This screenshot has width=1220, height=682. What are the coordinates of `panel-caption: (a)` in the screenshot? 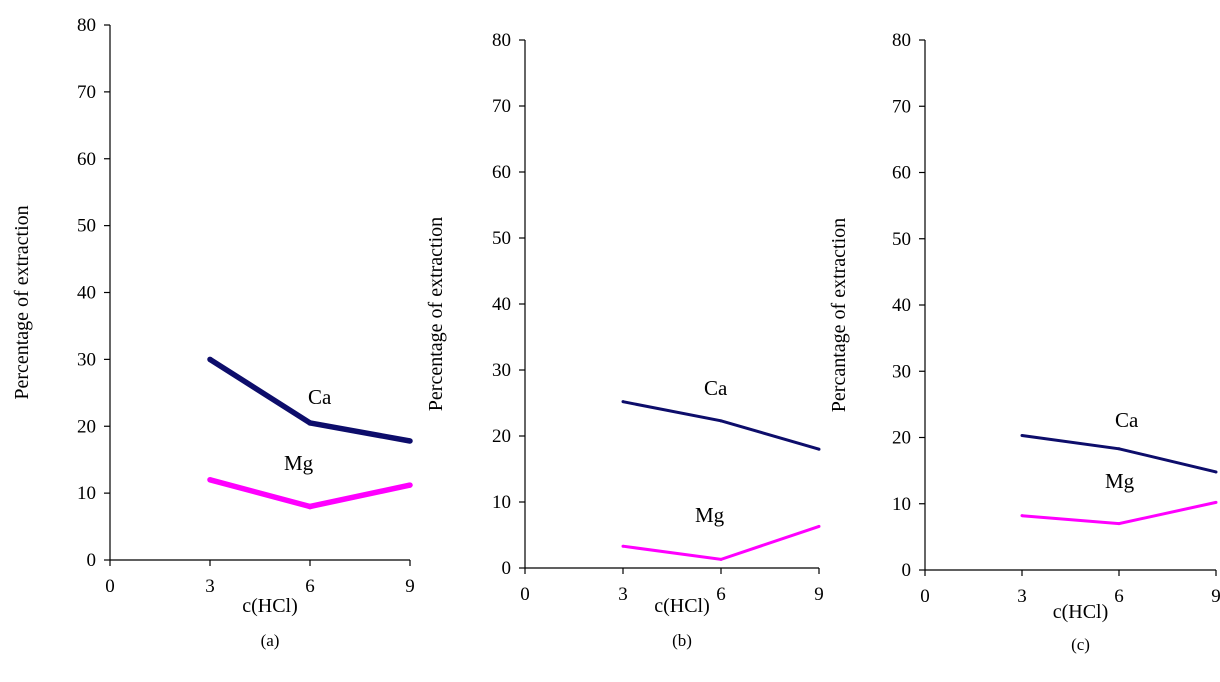 It's located at (270, 640).